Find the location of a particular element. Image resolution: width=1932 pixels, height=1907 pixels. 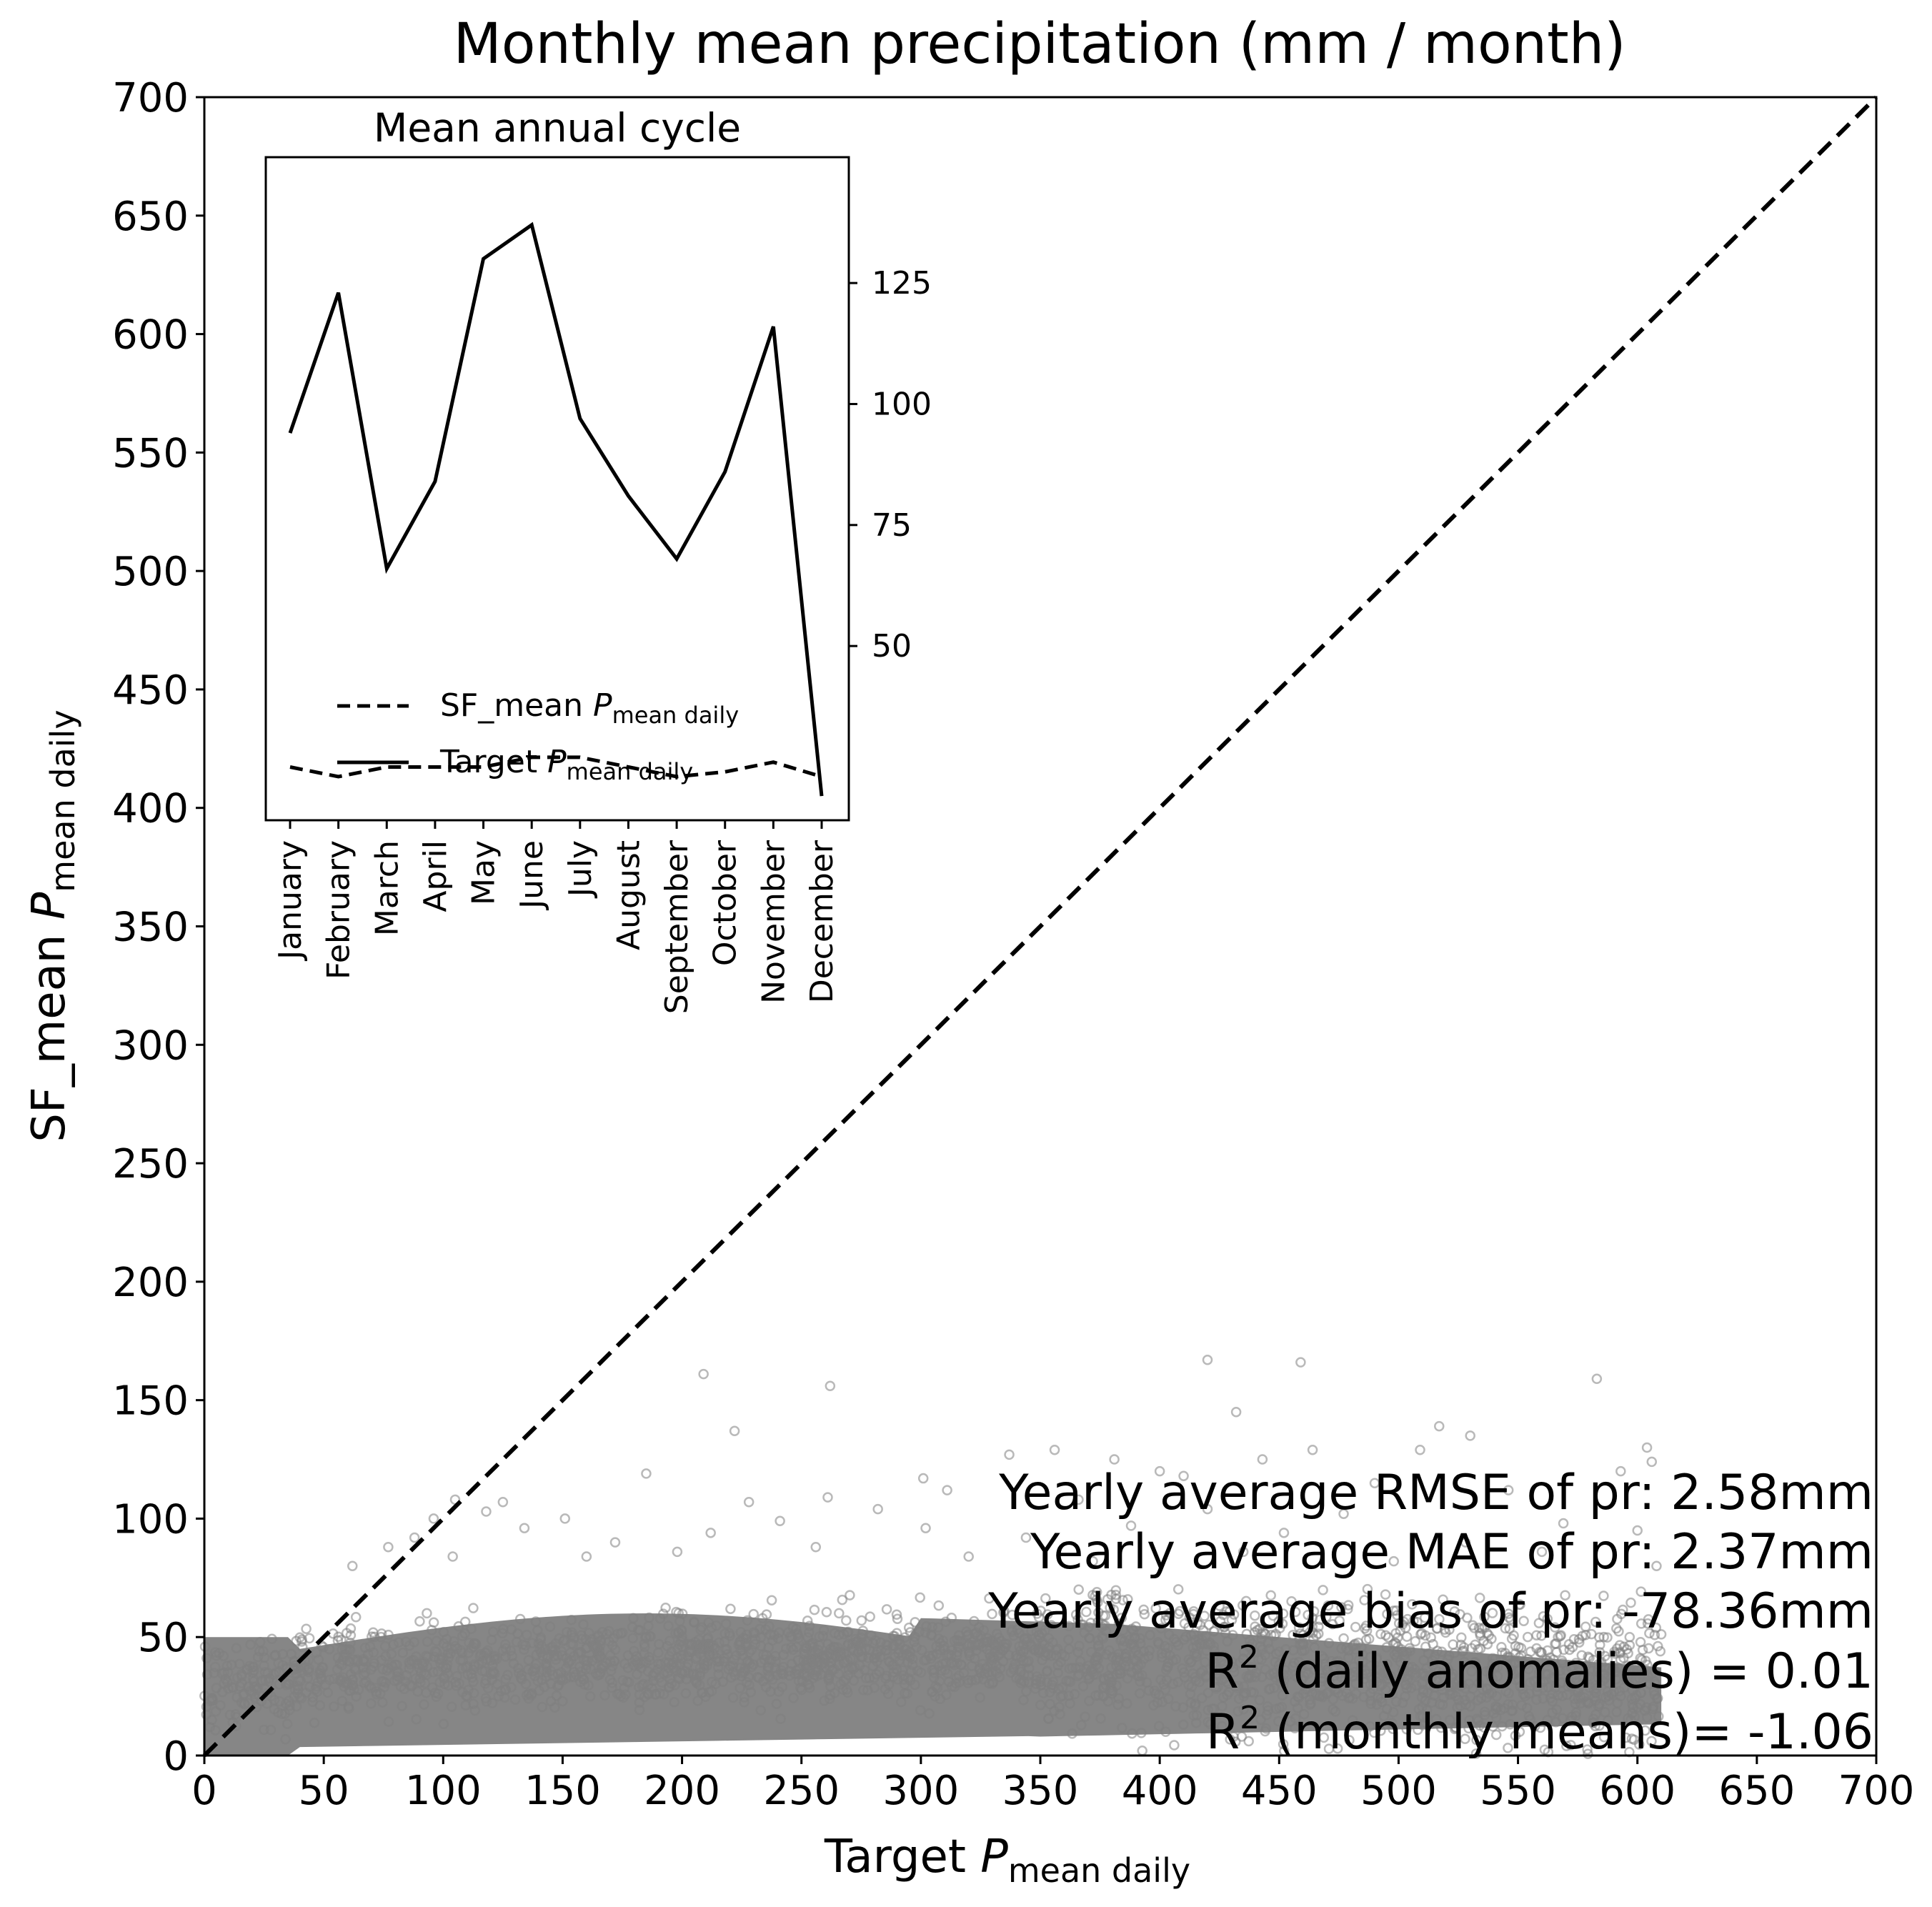

x-tick-label: 500 is located at coordinates (1398, 1791).